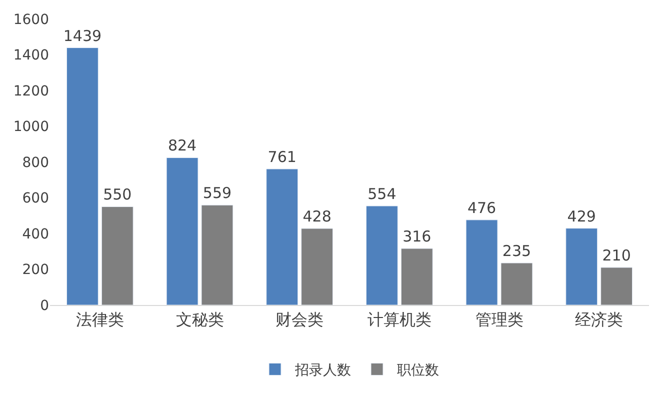 This screenshot has width=664, height=398. What do you see at coordinates (117, 195) in the screenshot?
I see `data-label: 550` at bounding box center [117, 195].